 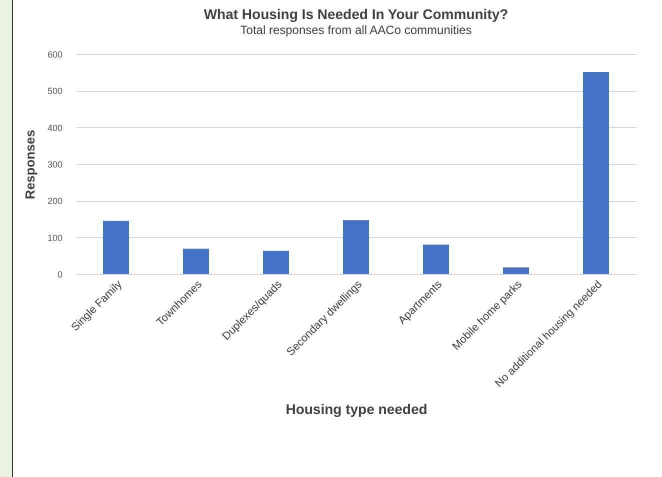 I want to click on y-tick-label: 500, so click(x=54, y=91).